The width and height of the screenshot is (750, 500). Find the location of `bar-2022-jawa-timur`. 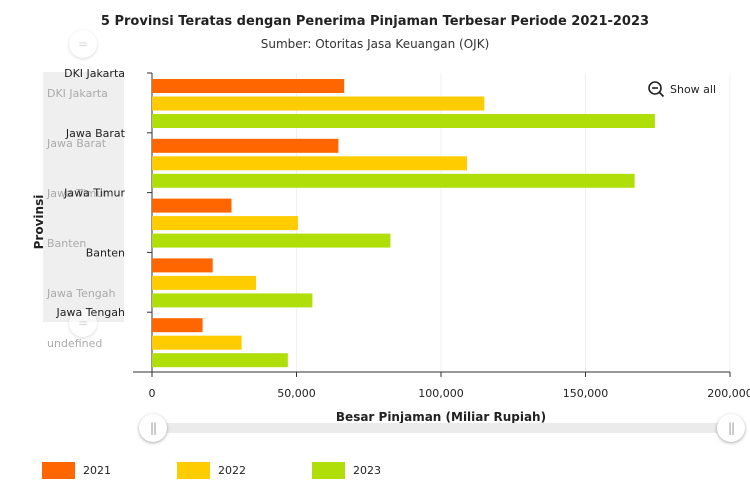

bar-2022-jawa-timur is located at coordinates (225, 223).